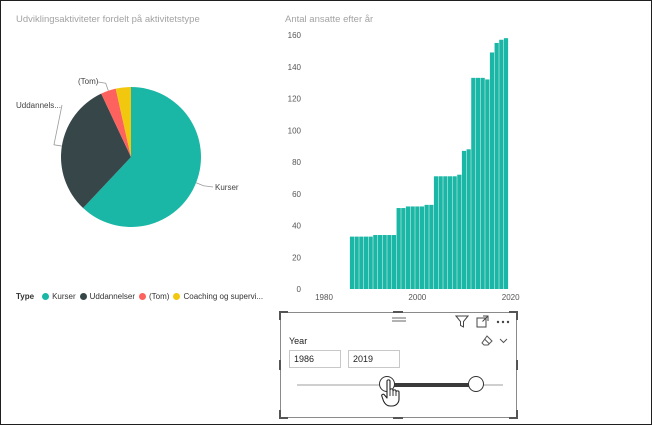 Image resolution: width=652 pixels, height=425 pixels. Describe the element at coordinates (95, 151) in the screenshot. I see `pie-slice-uddannelser` at that location.